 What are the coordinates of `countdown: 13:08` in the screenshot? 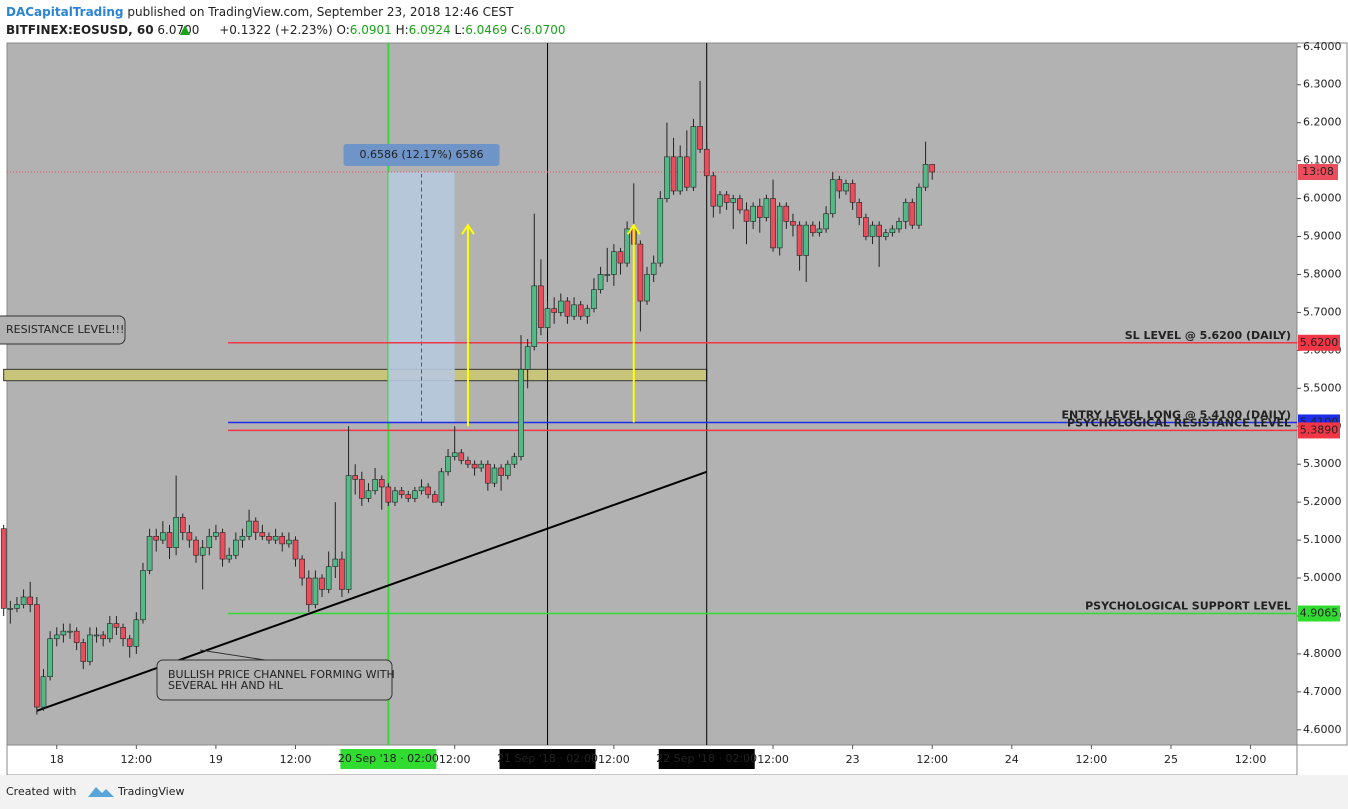 It's located at (1318, 171).